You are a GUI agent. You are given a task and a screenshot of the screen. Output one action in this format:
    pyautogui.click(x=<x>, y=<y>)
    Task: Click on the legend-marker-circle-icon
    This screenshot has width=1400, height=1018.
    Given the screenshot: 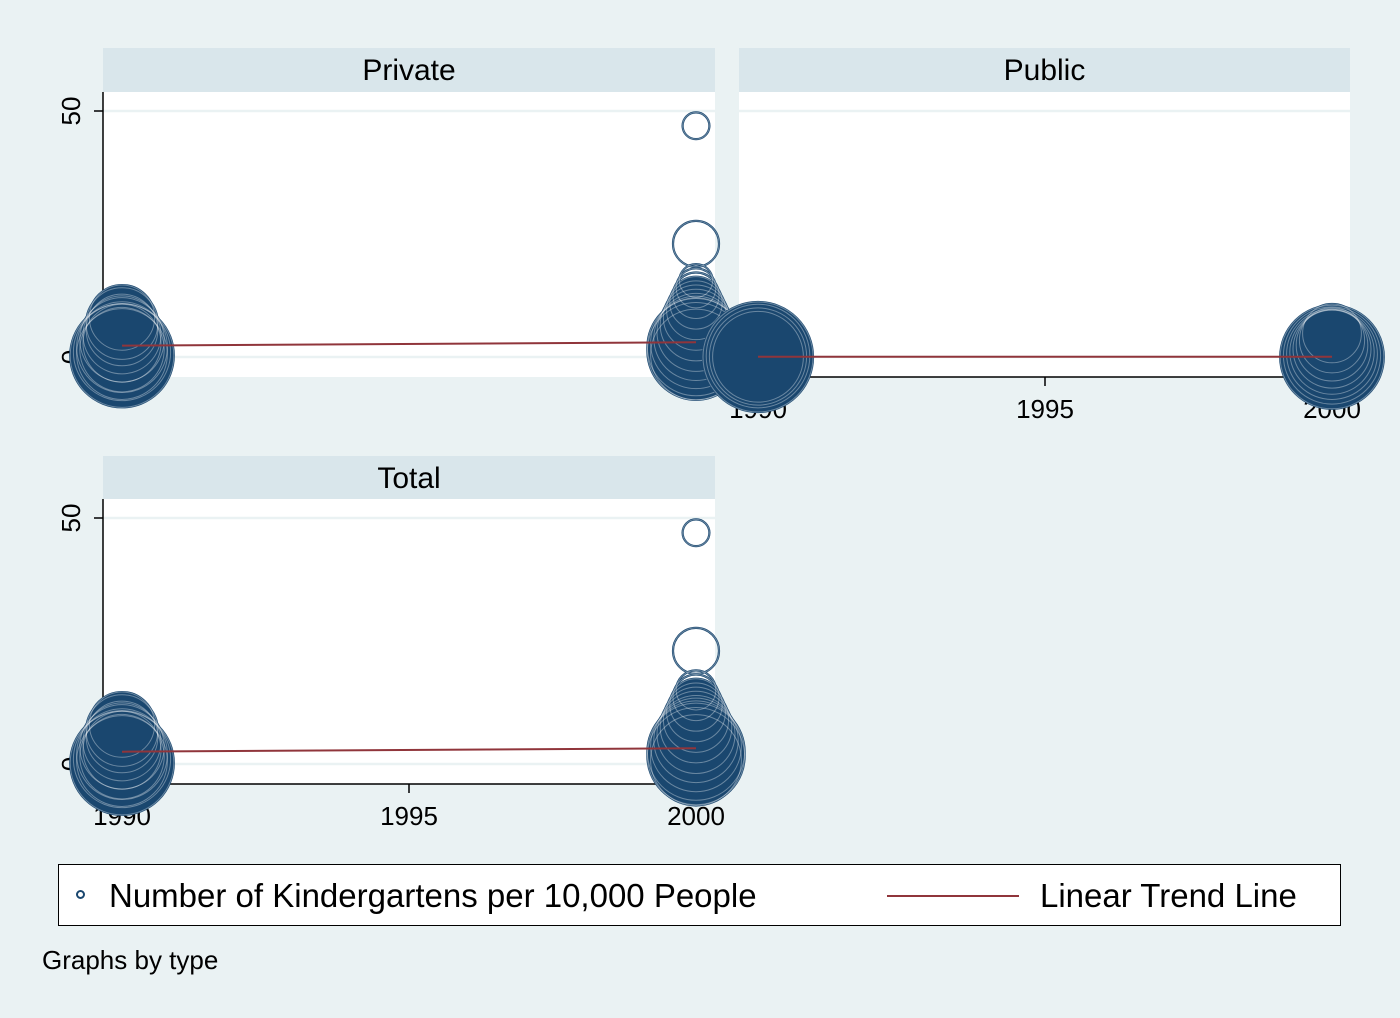 What is the action you would take?
    pyautogui.click(x=80, y=894)
    